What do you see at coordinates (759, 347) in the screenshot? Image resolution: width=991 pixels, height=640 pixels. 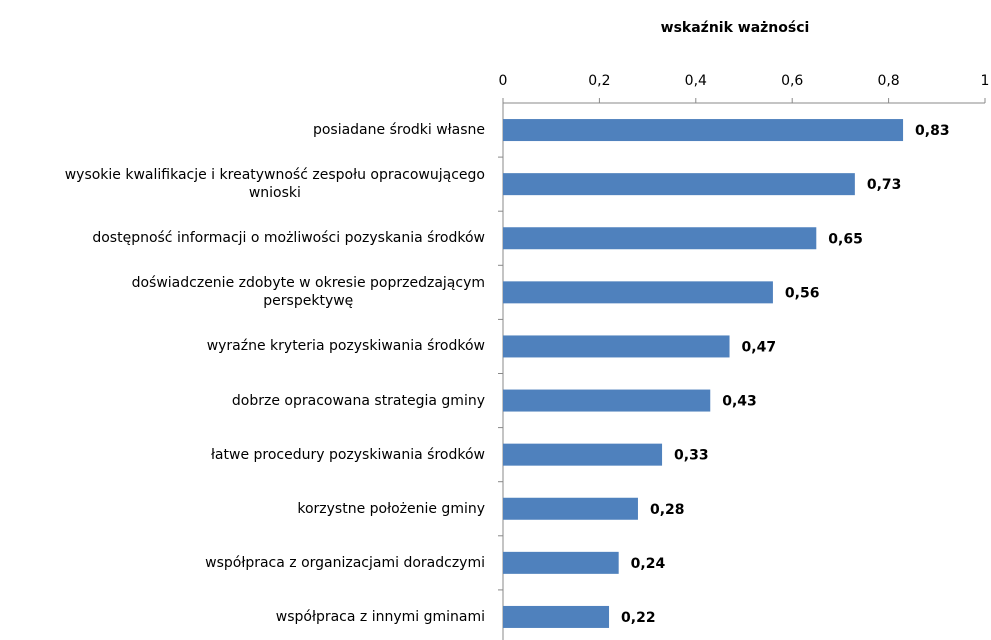 I see `value-label: 0,47` at bounding box center [759, 347].